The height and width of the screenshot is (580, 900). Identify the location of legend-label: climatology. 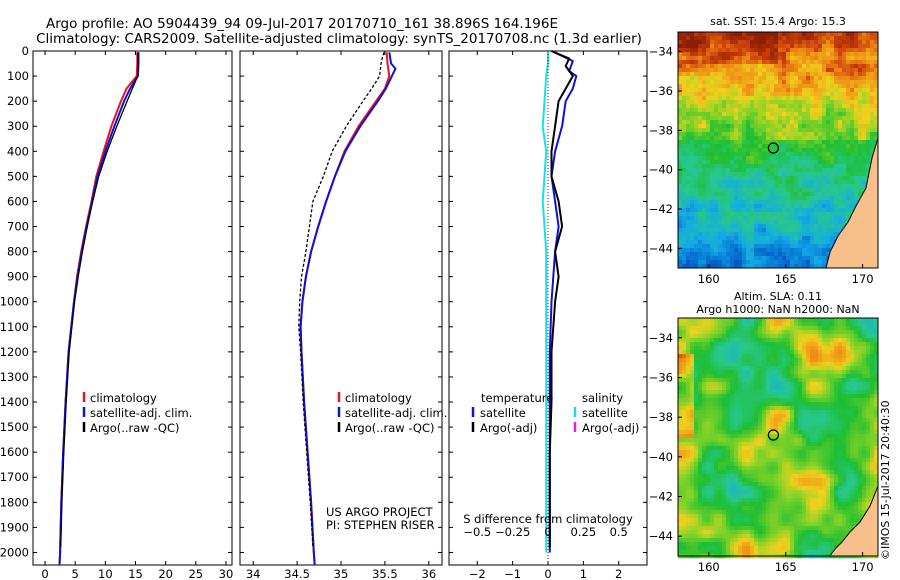
(378, 398).